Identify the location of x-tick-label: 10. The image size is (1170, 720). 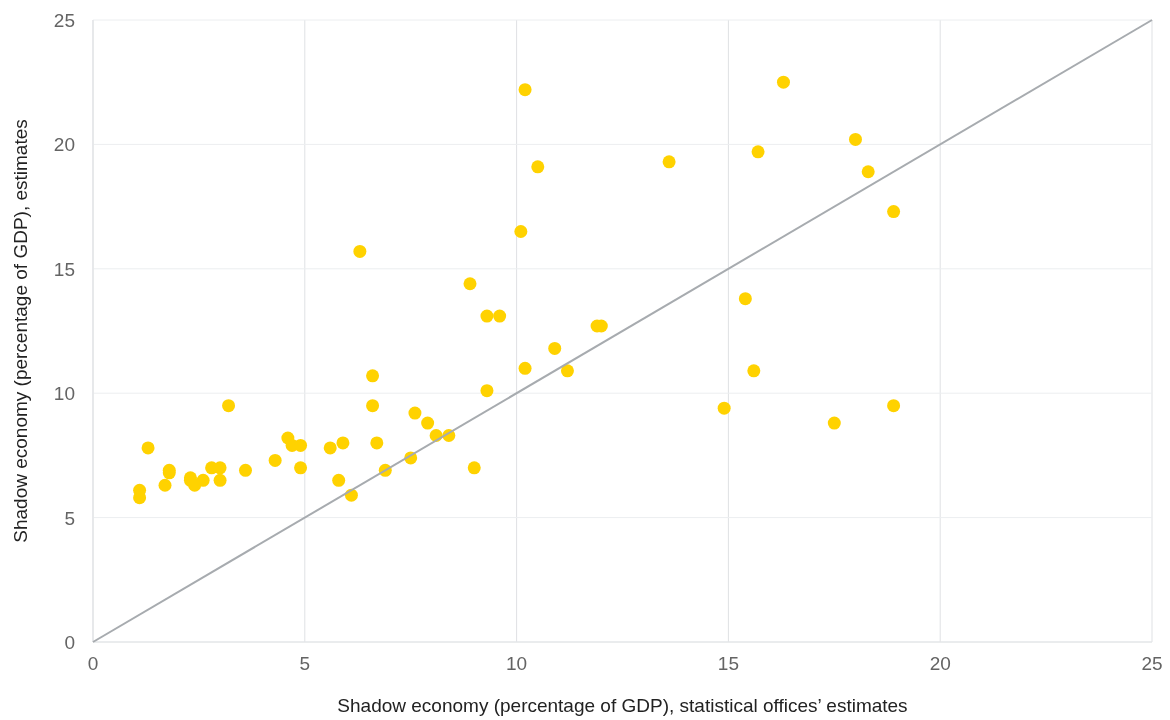
(517, 663).